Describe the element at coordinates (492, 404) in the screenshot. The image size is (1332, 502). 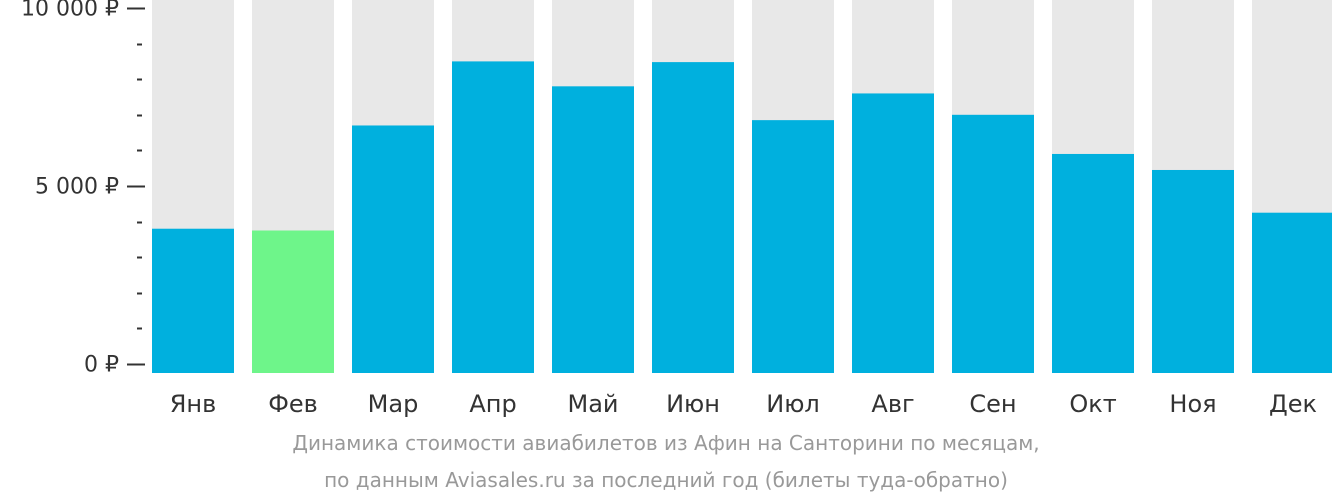
I see `x-tick-label-4: Апр` at that location.